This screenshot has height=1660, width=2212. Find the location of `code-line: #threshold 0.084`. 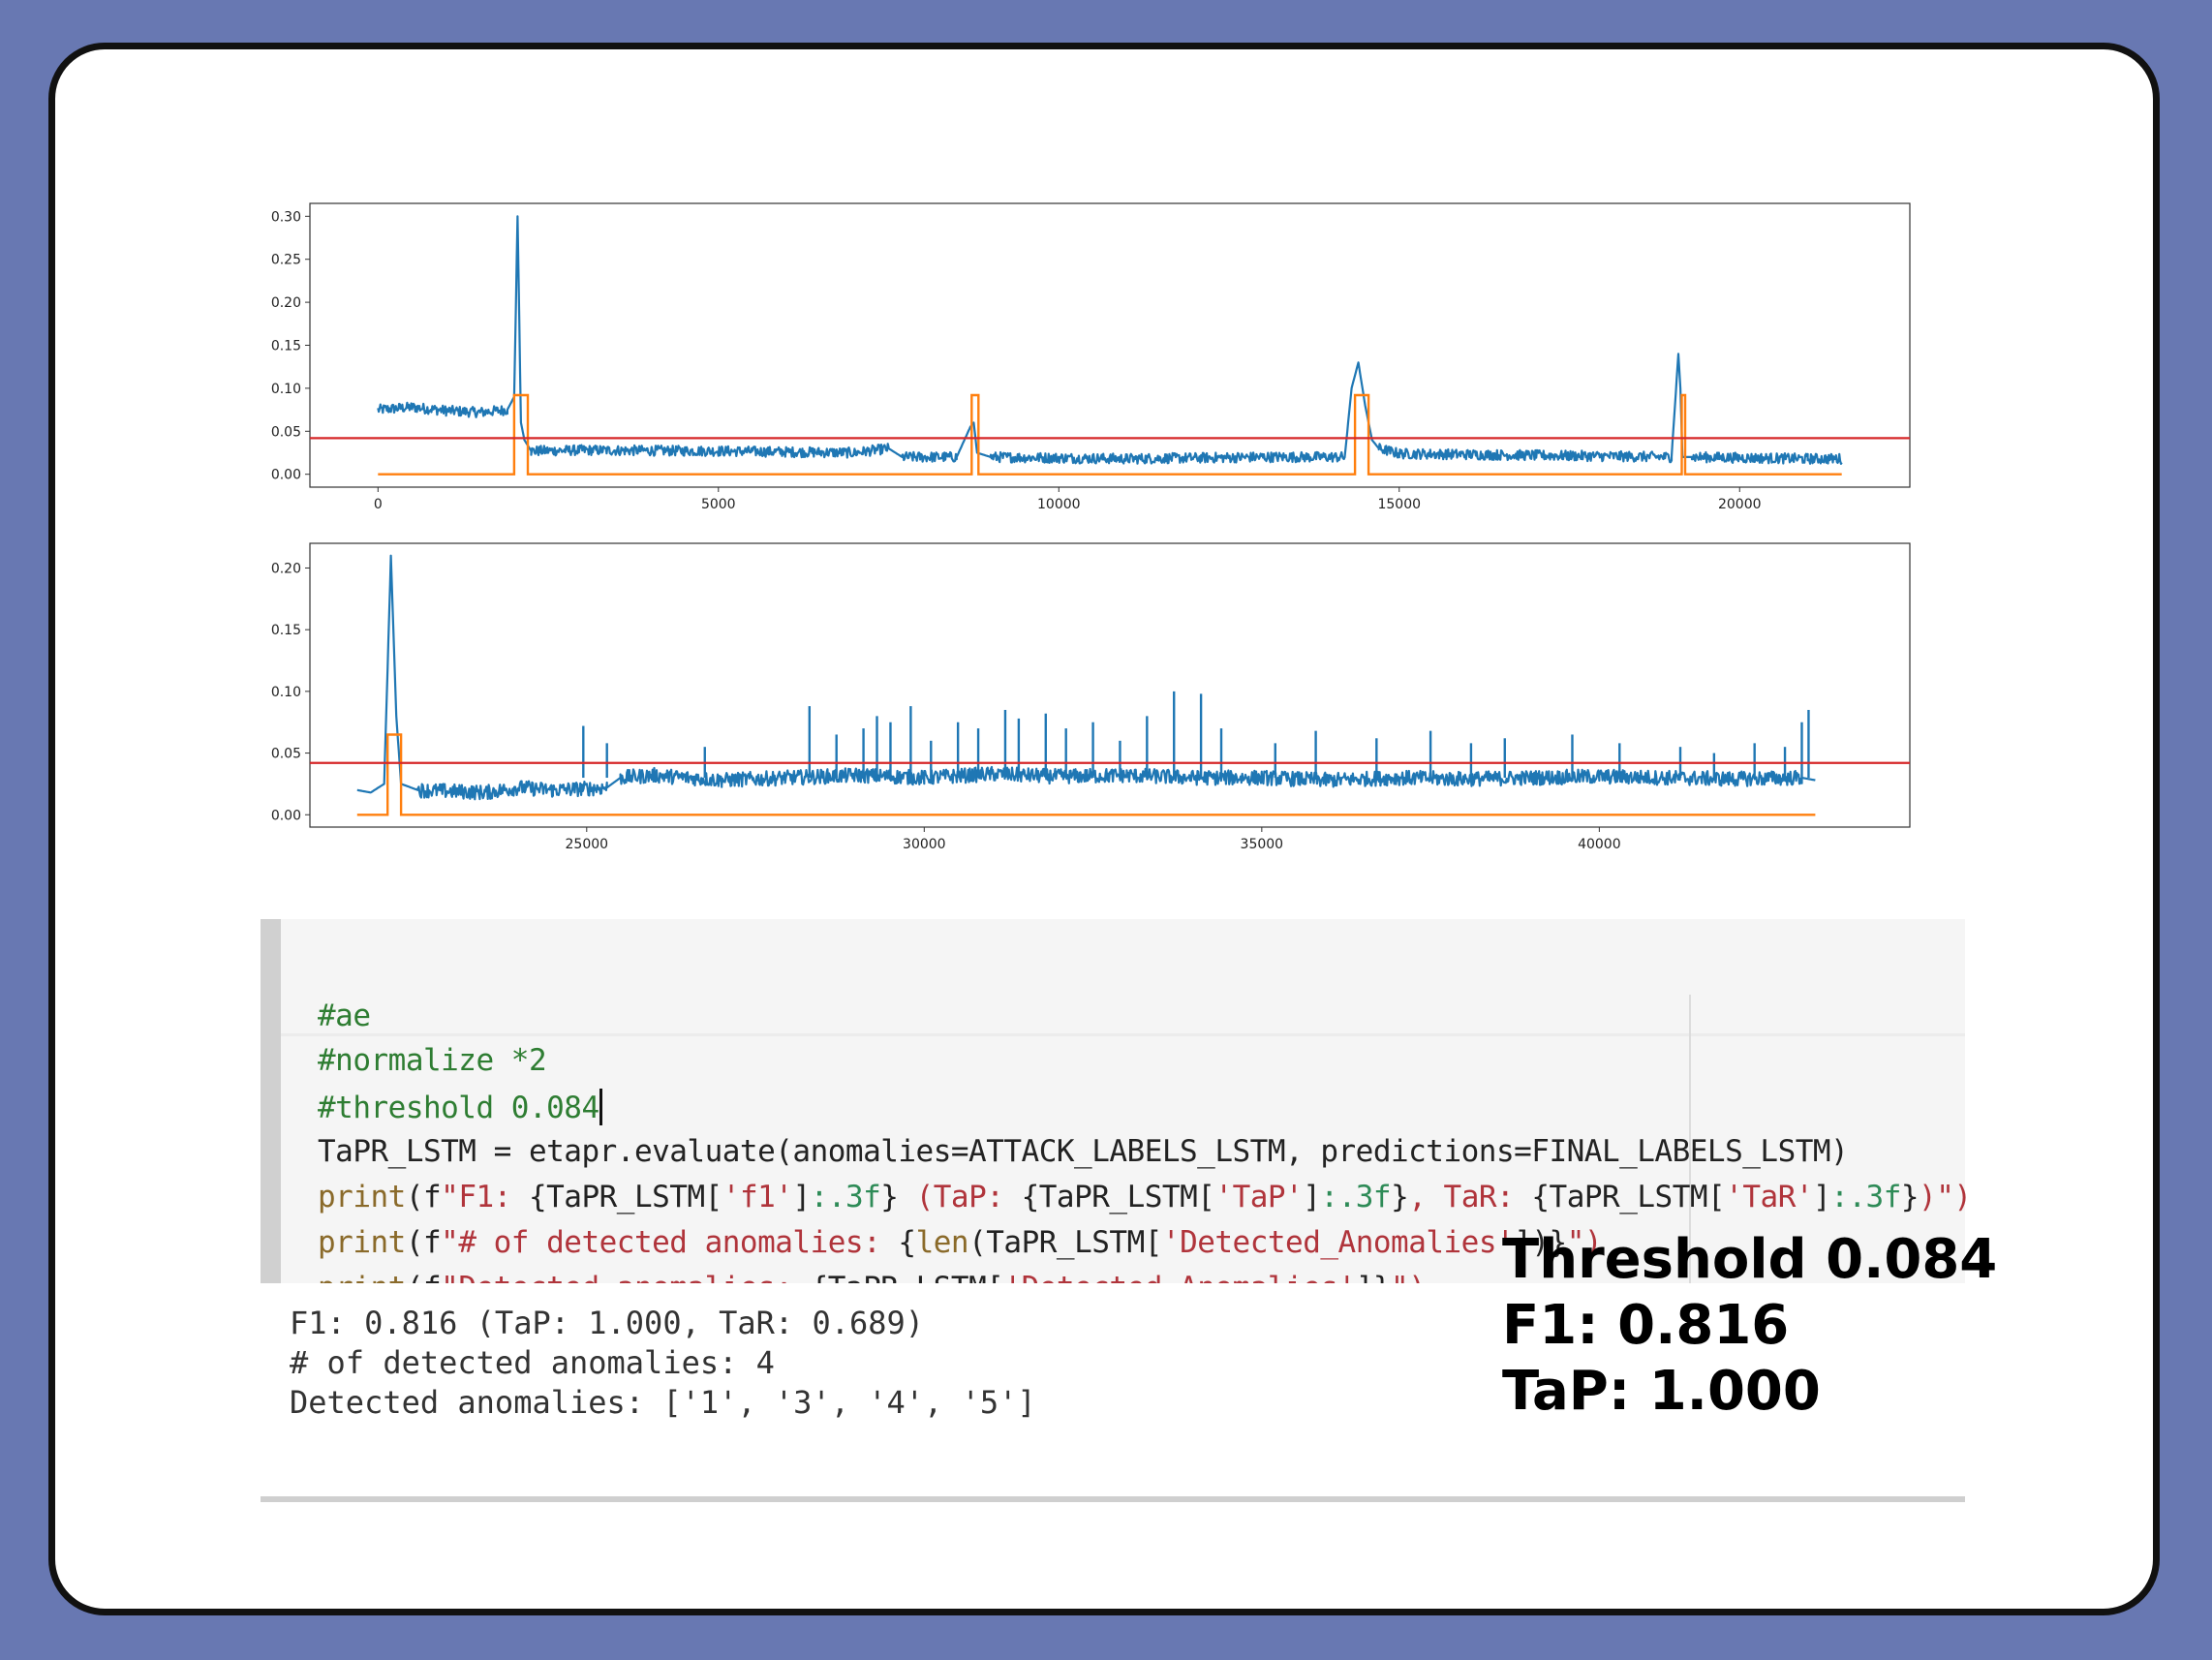

code-line: #threshold 0.084 is located at coordinates (460, 1107).